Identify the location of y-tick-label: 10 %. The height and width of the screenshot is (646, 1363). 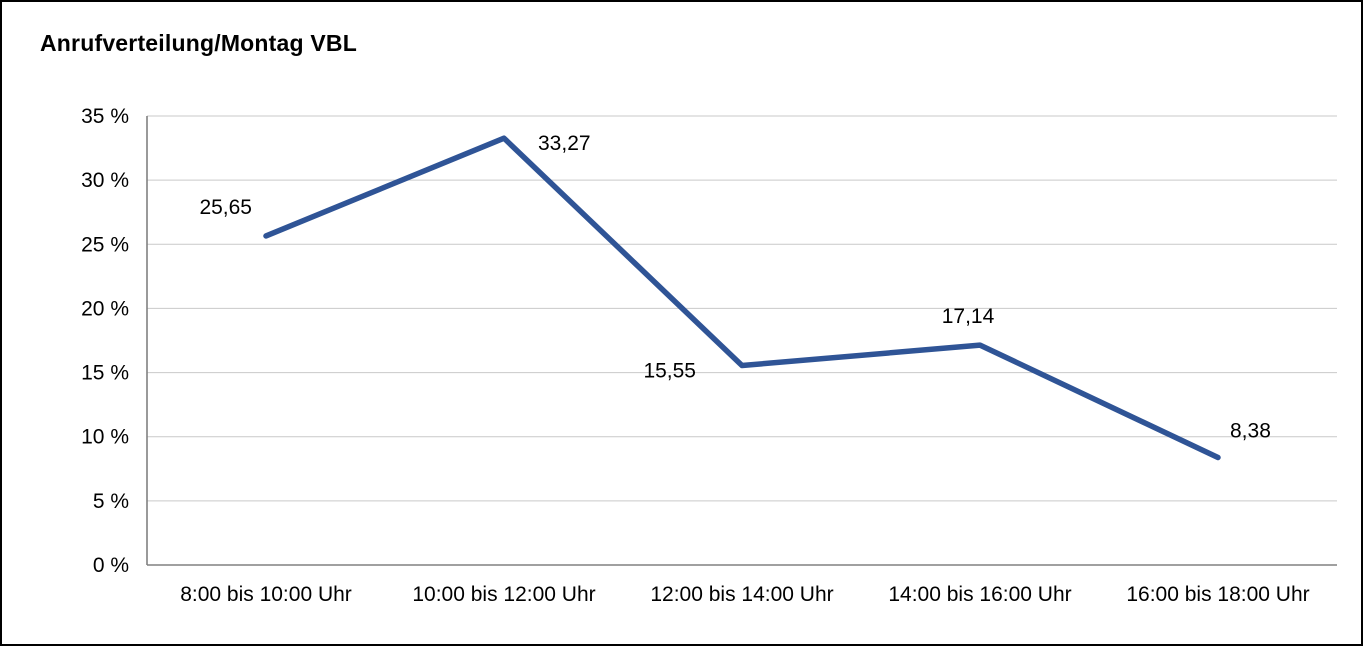
(105, 437).